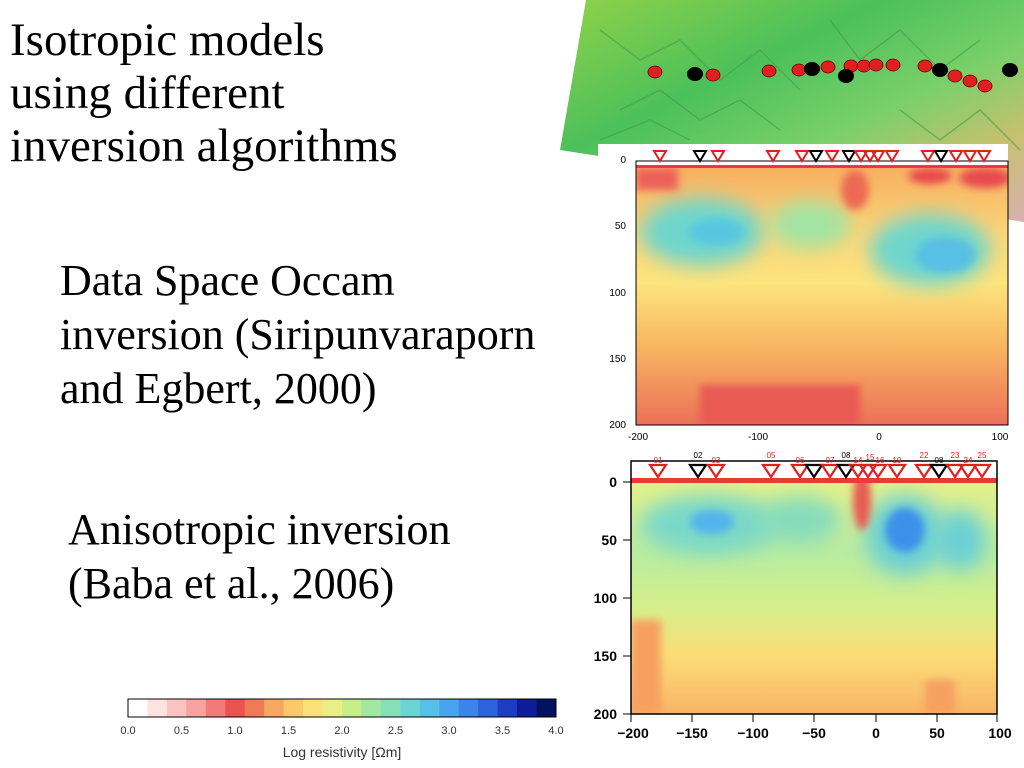 The width and height of the screenshot is (1024, 768). Describe the element at coordinates (879, 437) in the screenshot. I see `occam-x-tick: 0` at that location.